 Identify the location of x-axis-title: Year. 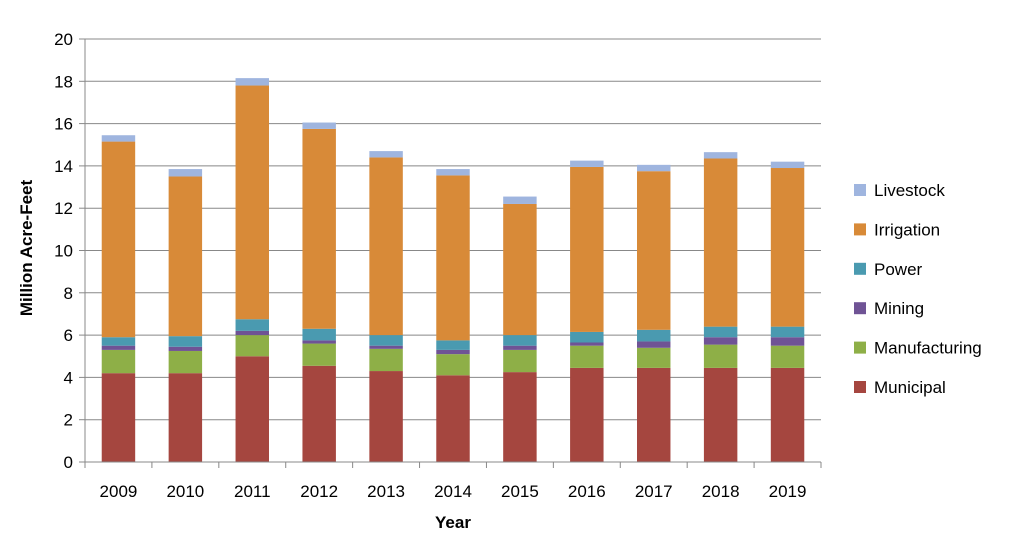
(453, 522).